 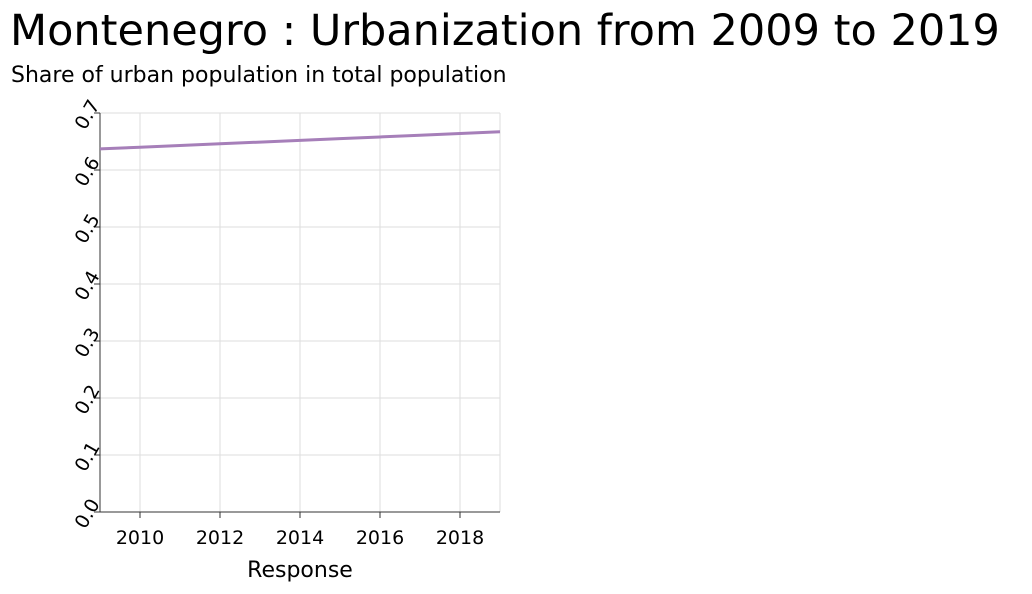 What do you see at coordinates (460, 538) in the screenshot?
I see `x-tick-label: 2018` at bounding box center [460, 538].